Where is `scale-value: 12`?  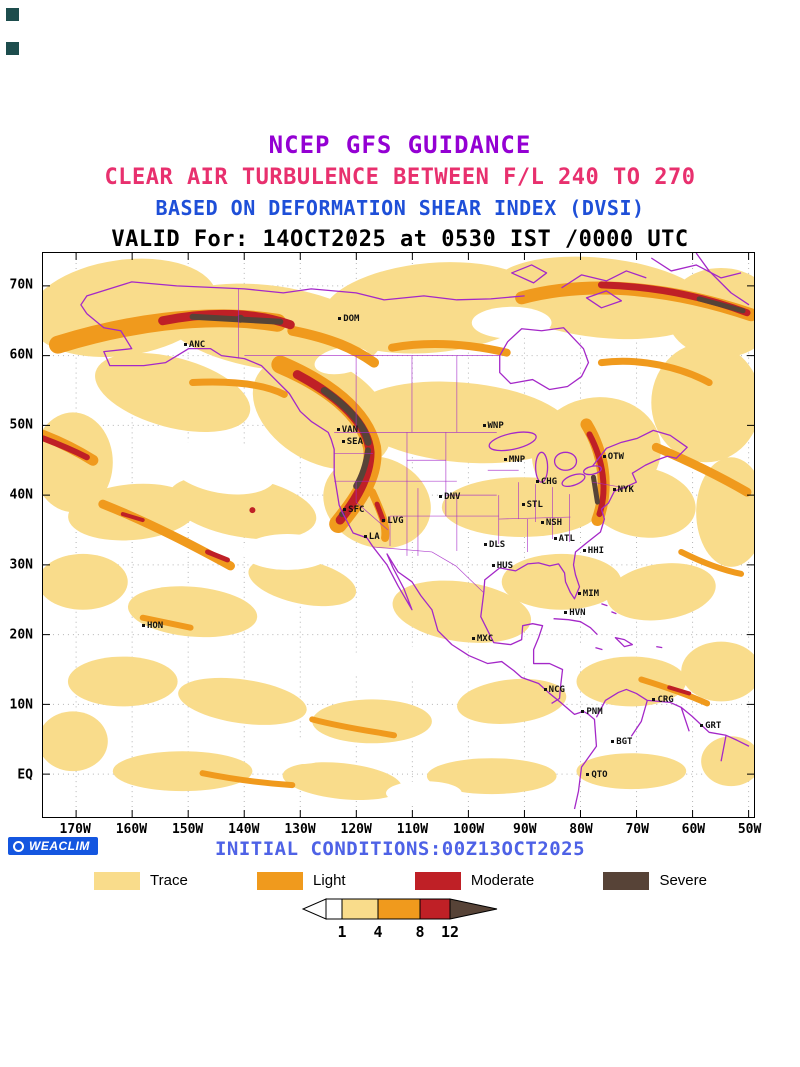
scale-value: 12 is located at coordinates (450, 932).